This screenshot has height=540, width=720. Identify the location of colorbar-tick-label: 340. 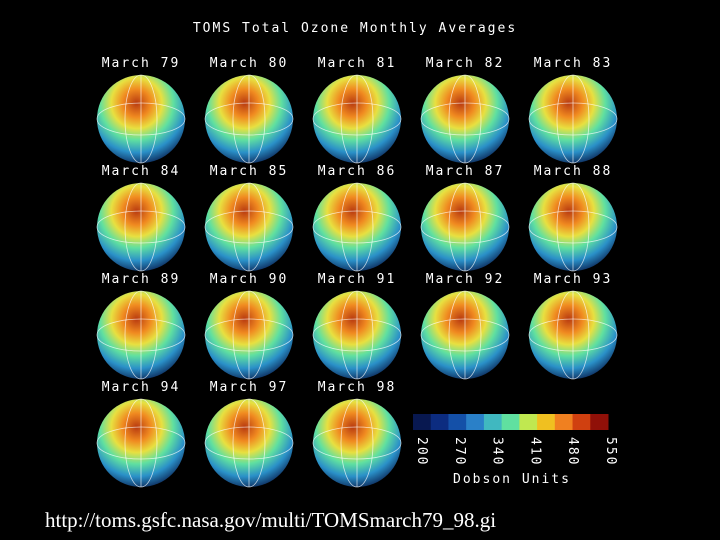
(497, 451).